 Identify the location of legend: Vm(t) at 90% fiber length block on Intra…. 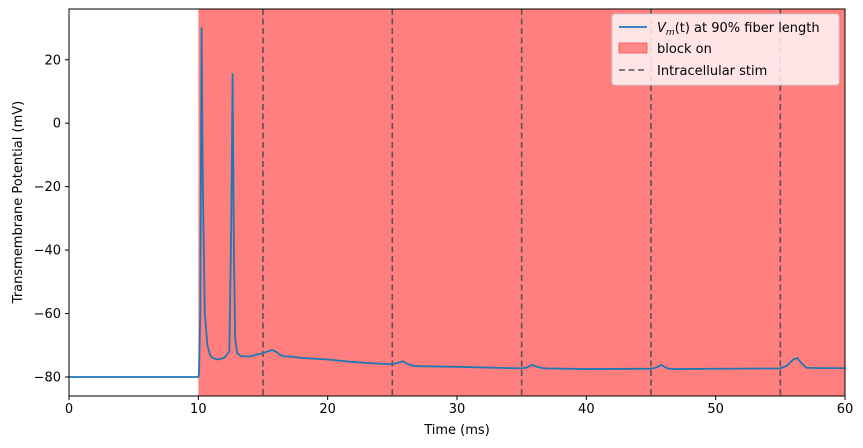
(725, 49).